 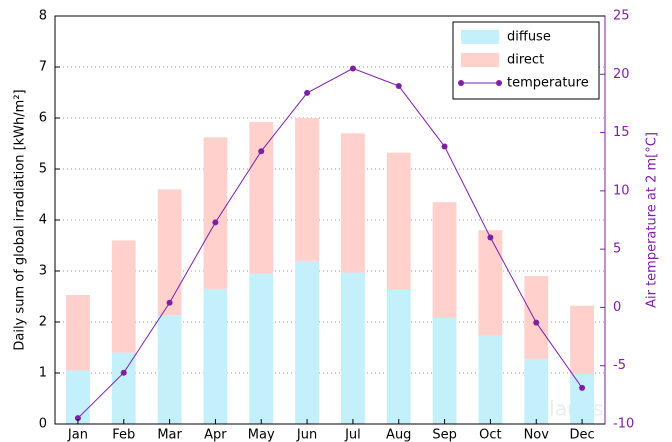 What do you see at coordinates (548, 83) in the screenshot?
I see `legend-label: temperature` at bounding box center [548, 83].